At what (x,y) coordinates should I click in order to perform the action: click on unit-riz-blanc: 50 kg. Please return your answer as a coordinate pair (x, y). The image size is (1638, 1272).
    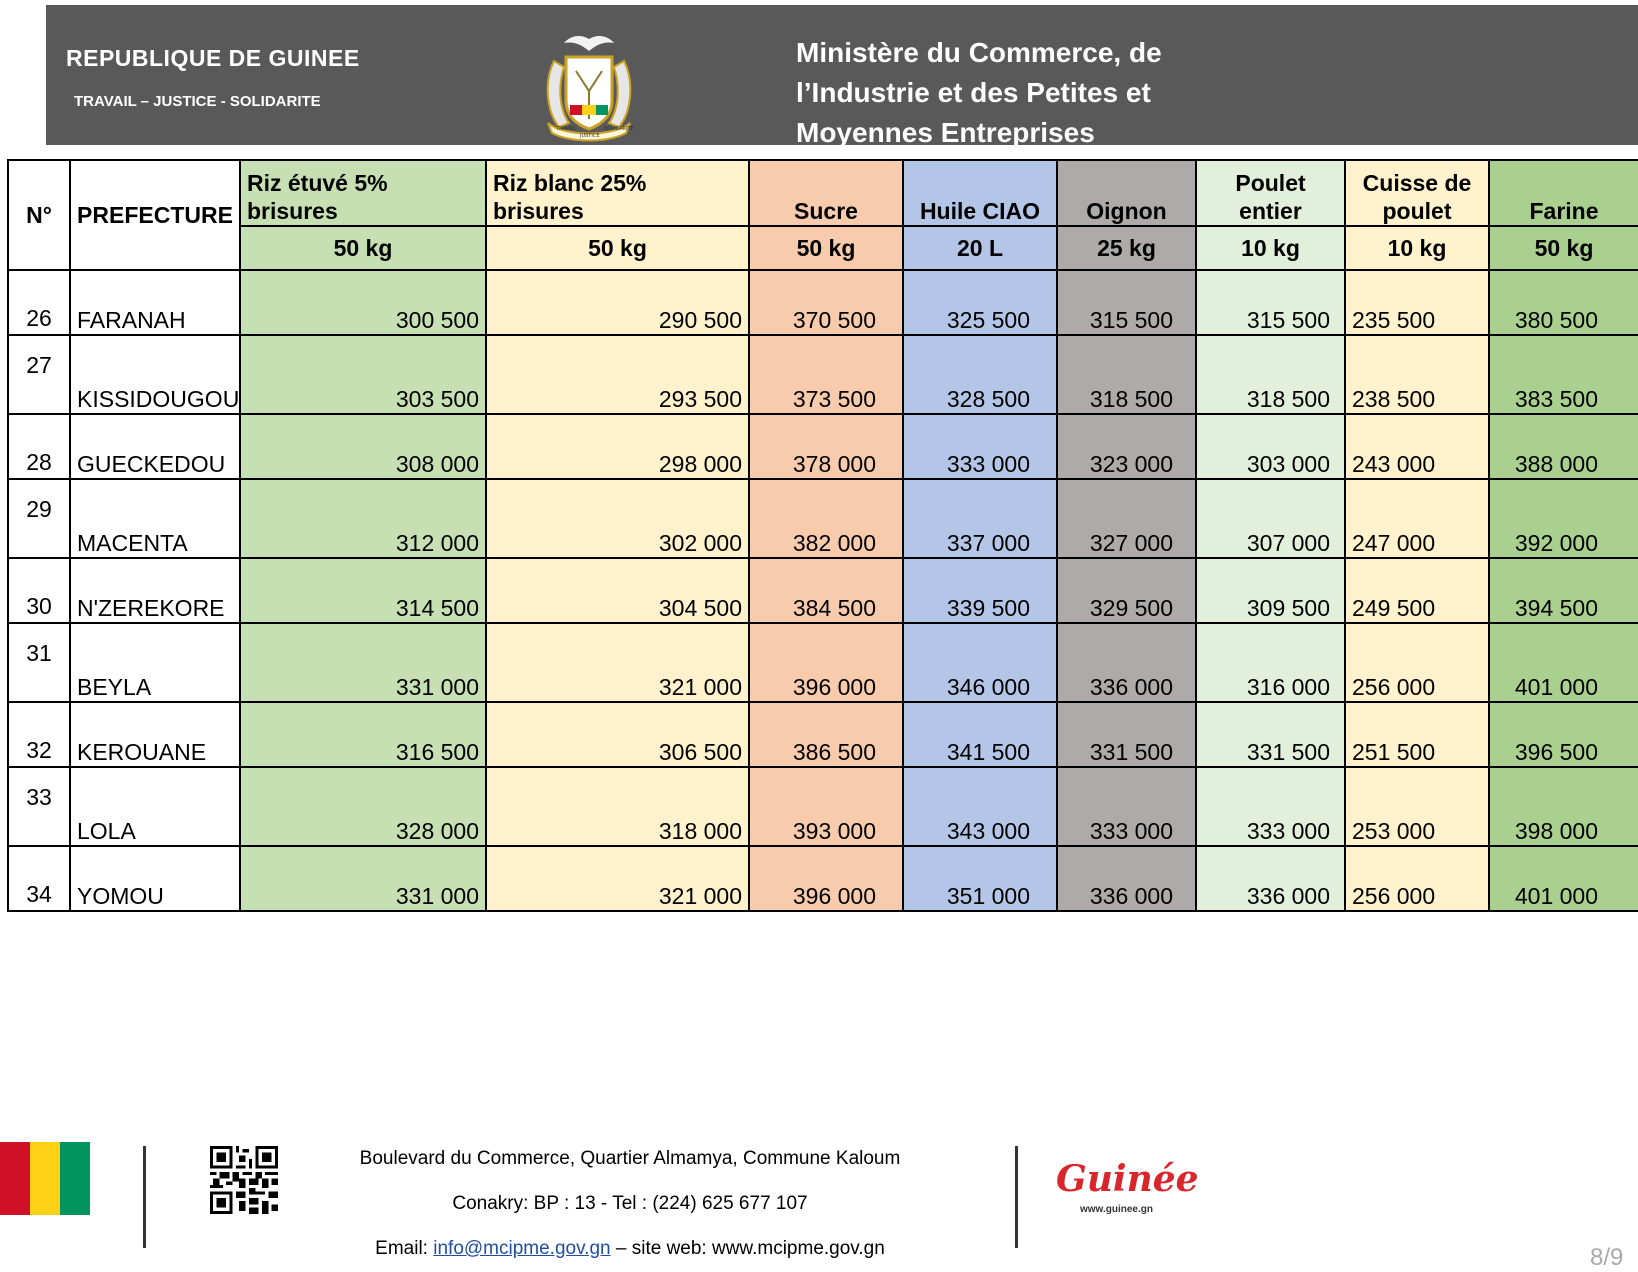
    Looking at the image, I should click on (617, 248).